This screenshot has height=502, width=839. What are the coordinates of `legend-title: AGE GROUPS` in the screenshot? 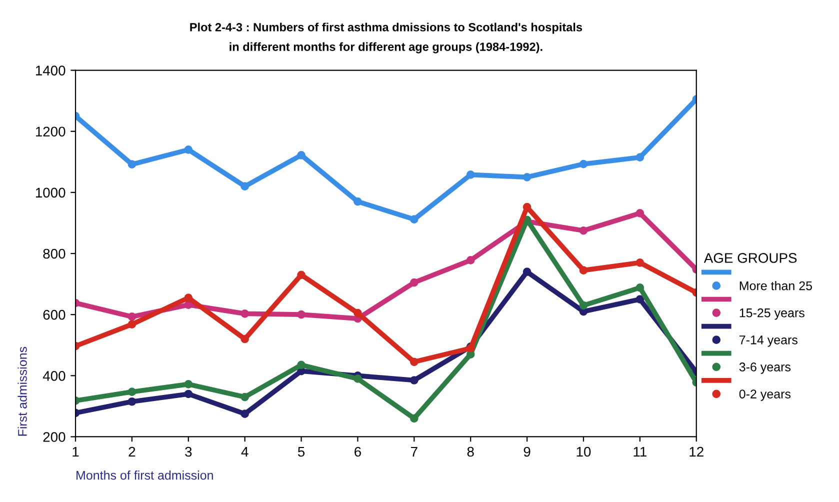 It's located at (750, 258).